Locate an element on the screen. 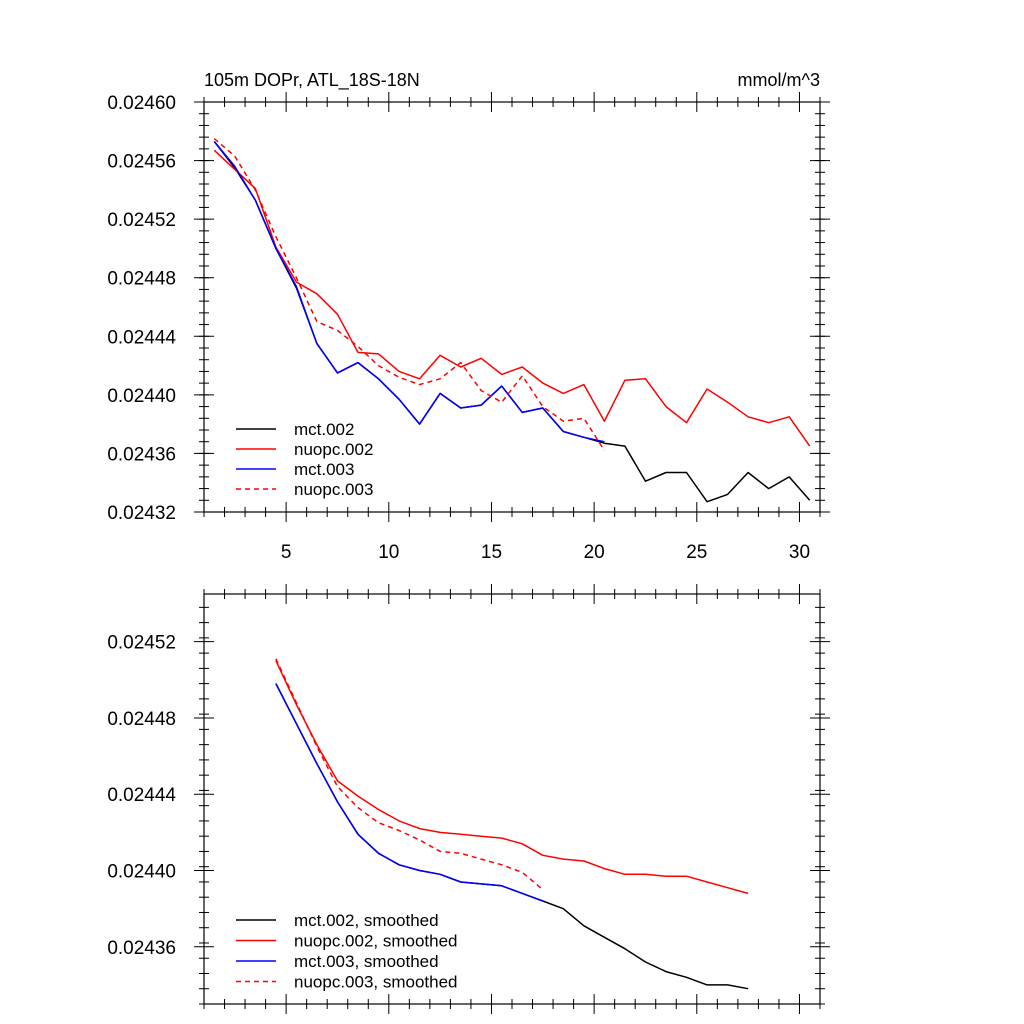 The image size is (1024, 1024). legend-label: nuopc.003 is located at coordinates (333, 489).